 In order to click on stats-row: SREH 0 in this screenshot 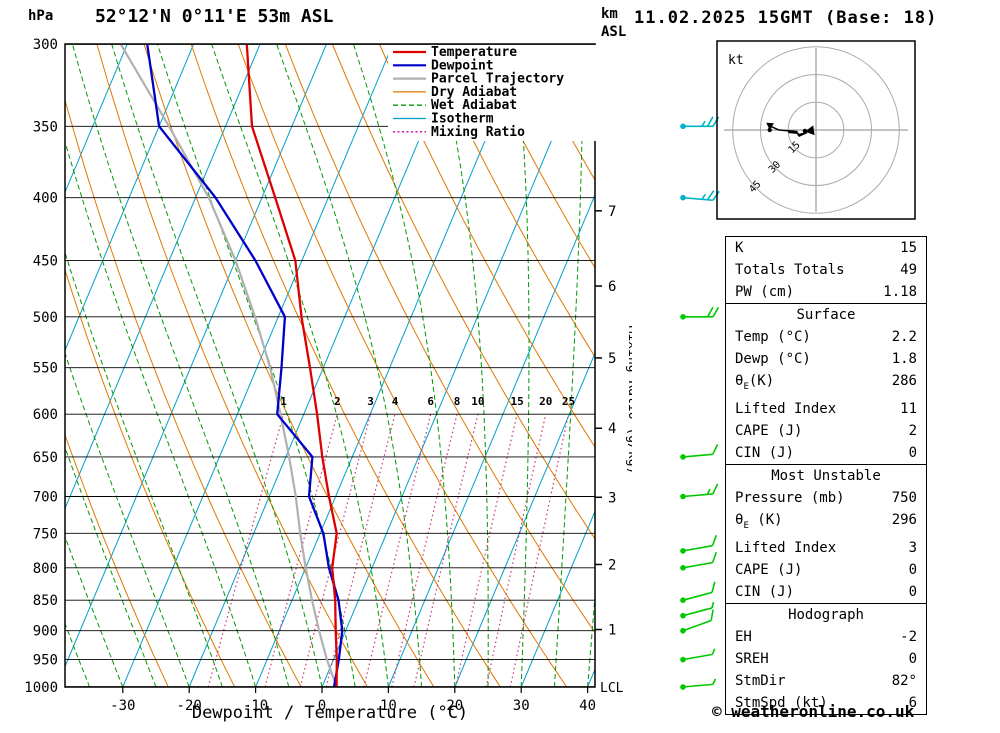, I will do `click(826, 659)`.